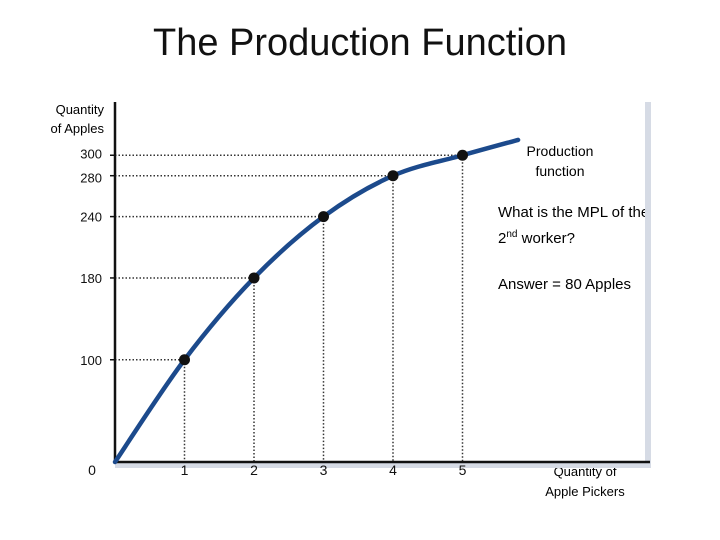 This screenshot has height=540, width=720. I want to click on y-axis-label-line-2: of Apples, so click(77, 128).